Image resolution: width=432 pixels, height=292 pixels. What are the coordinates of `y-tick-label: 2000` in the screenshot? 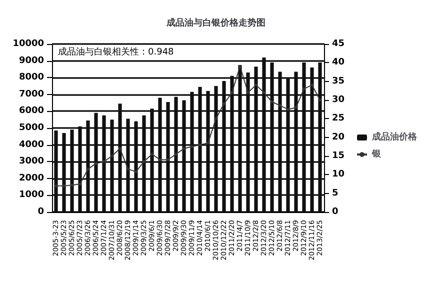 It's located at (31, 178).